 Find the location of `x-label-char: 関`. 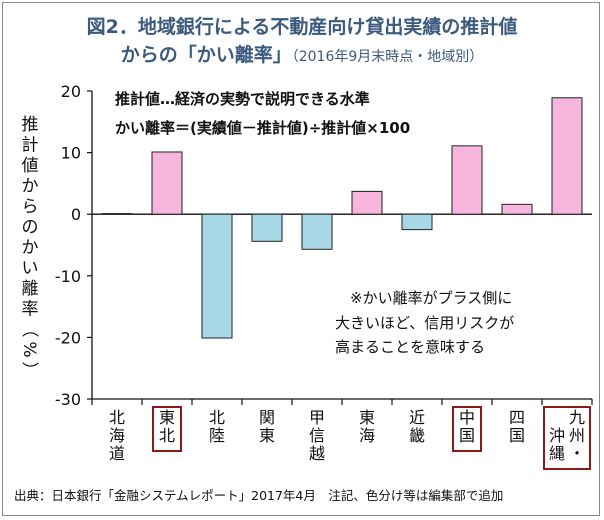

x-label-char: 関 is located at coordinates (267, 417).